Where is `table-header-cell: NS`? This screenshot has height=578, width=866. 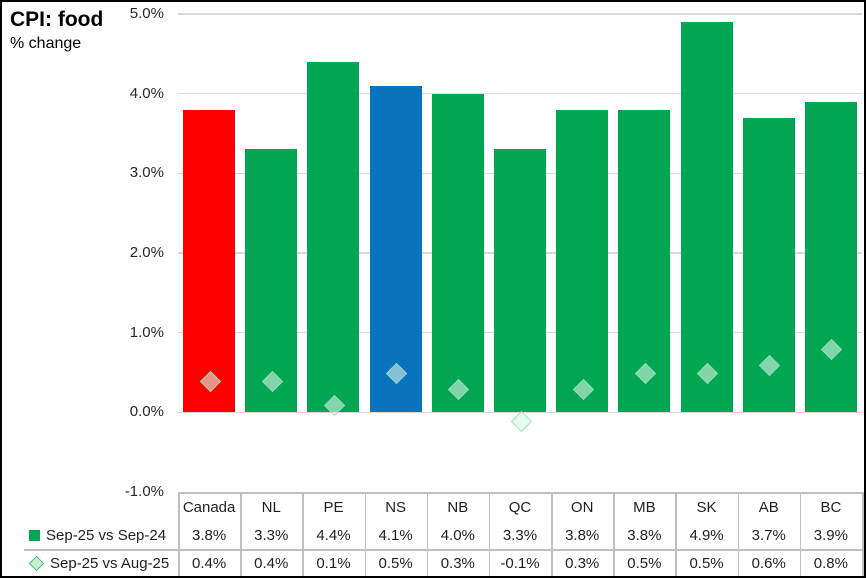
table-header-cell: NS is located at coordinates (396, 507).